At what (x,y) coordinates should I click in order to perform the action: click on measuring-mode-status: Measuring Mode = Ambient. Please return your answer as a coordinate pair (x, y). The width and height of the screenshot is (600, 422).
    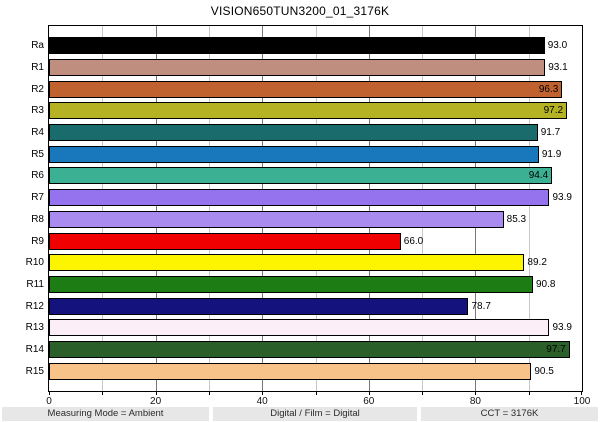
    Looking at the image, I should click on (105, 414).